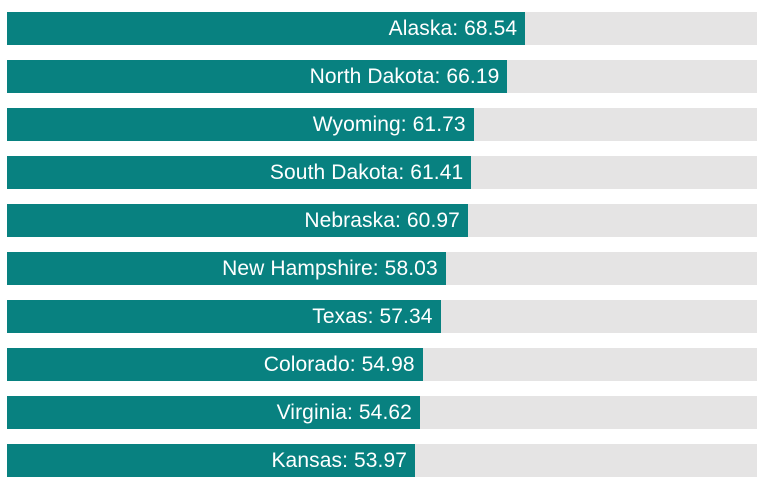 This screenshot has width=763, height=489. I want to click on bar-row: Alaska: 68.54, so click(382, 28).